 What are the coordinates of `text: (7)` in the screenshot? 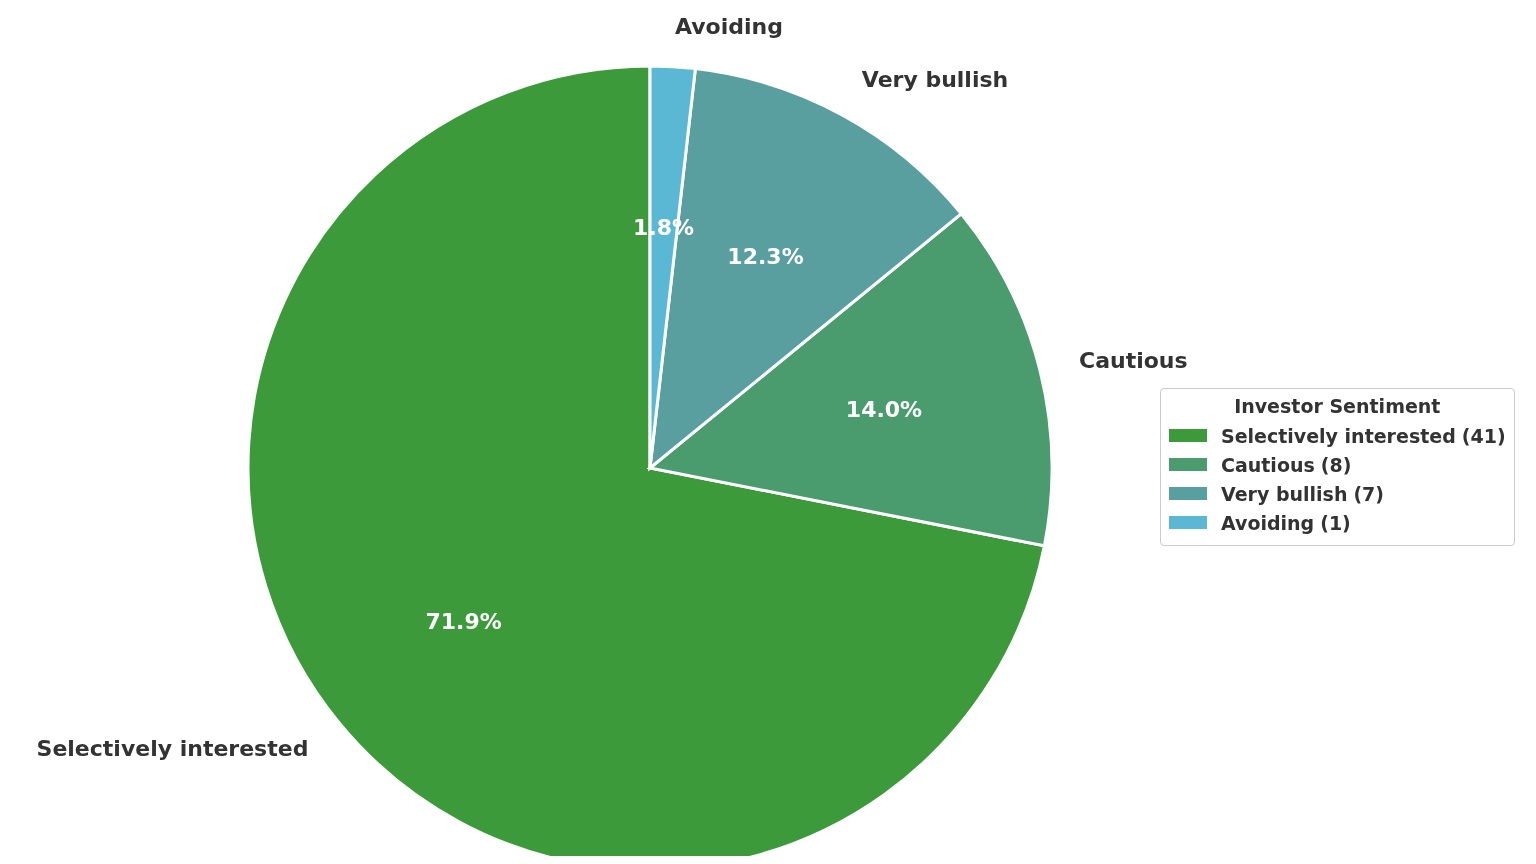 It's located at (1369, 493).